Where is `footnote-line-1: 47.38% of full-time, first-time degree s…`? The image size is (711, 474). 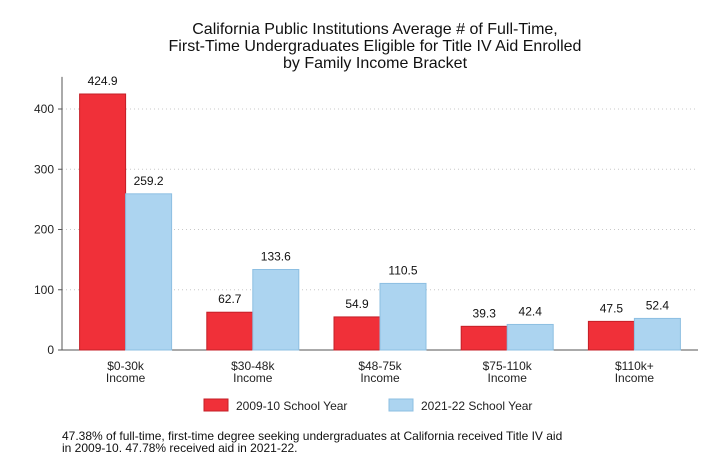
footnote-line-1: 47.38% of full-time, first-time degree s… is located at coordinates (312, 436).